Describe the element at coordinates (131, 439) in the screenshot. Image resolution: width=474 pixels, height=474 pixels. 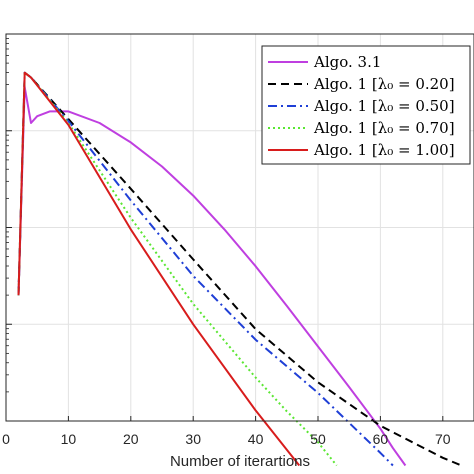
I see `x-tick-label: 20` at that location.